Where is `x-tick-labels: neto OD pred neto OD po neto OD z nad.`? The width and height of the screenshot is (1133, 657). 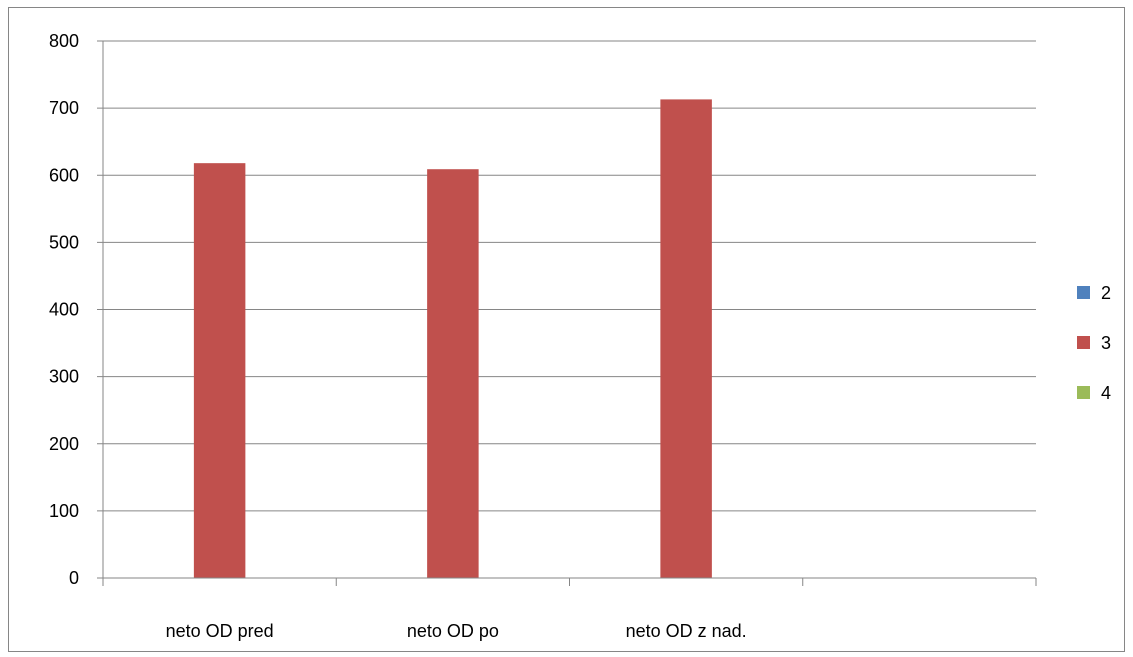
x-tick-labels: neto OD pred neto OD po neto OD z nad. is located at coordinates (456, 631).